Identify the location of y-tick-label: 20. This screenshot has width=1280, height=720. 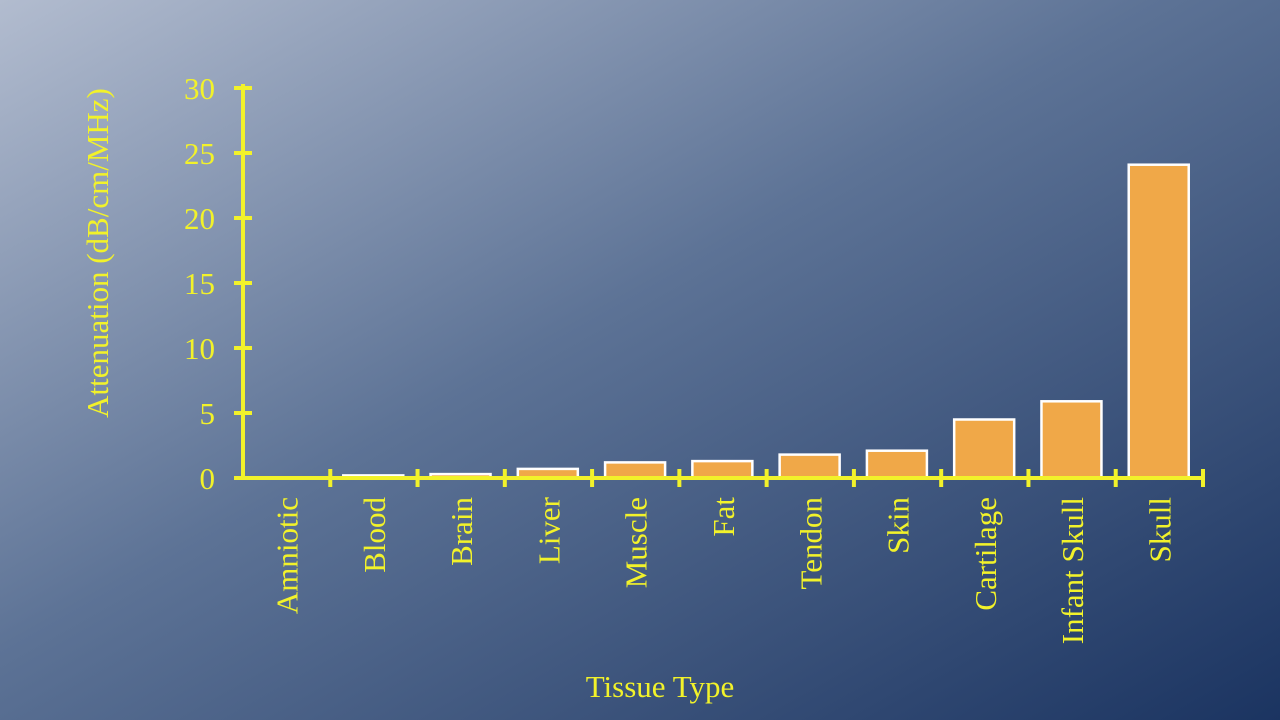
(199, 218).